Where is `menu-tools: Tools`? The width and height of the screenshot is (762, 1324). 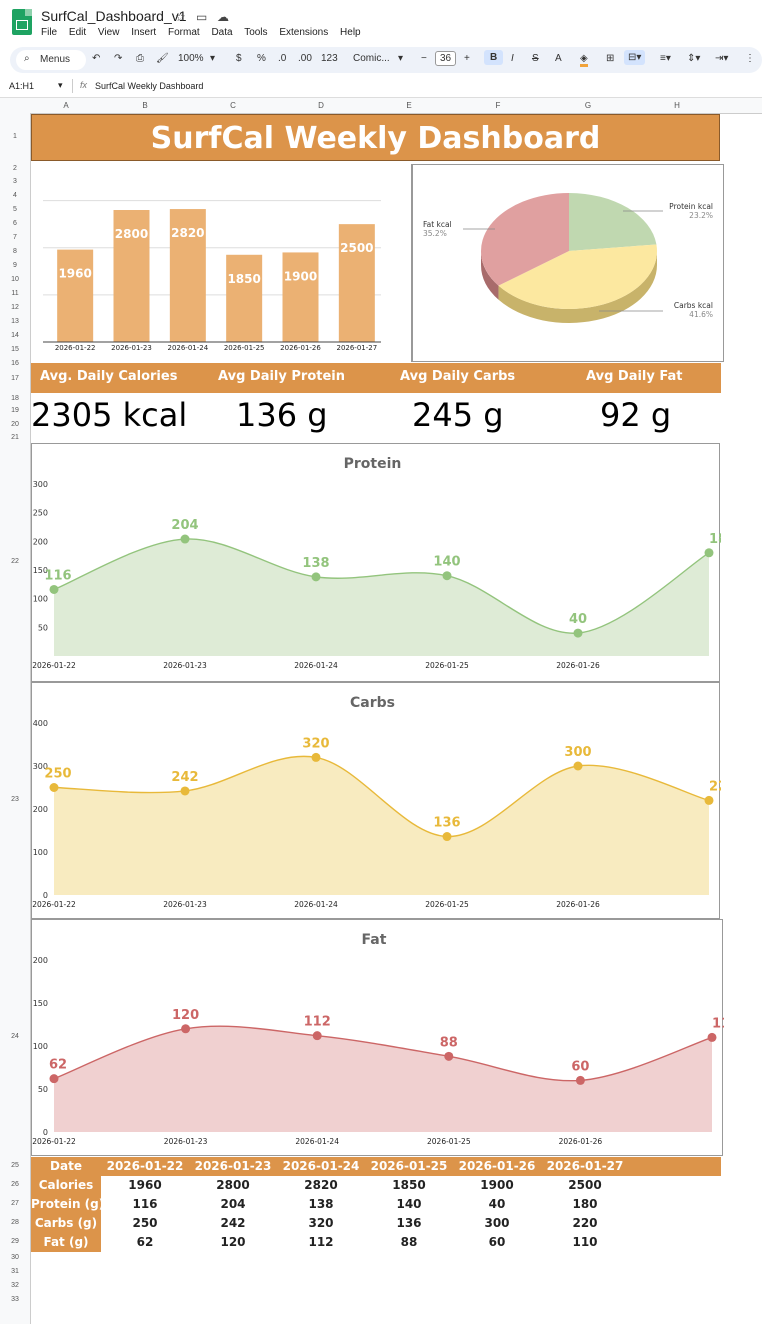
menu-tools: Tools is located at coordinates (256, 32).